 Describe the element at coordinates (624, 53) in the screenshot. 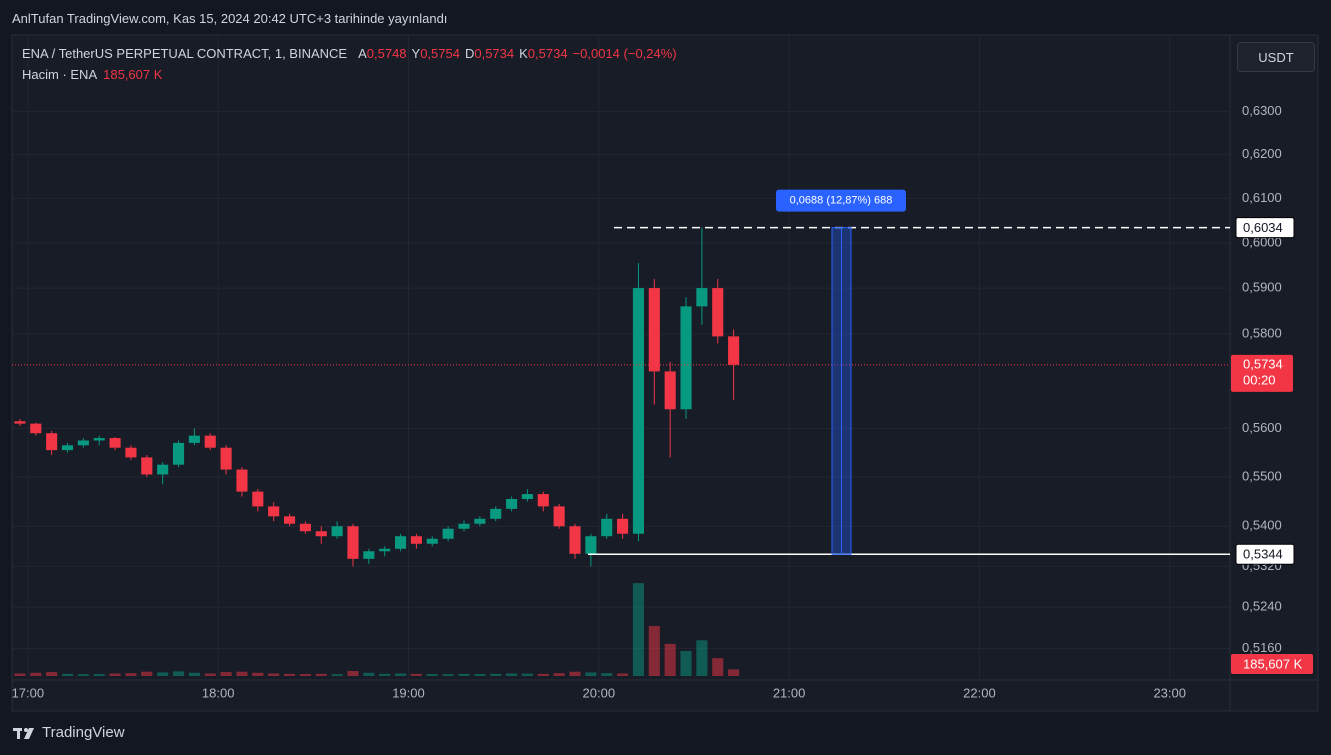

I see `change: −0,0014 (−0,24%)` at that location.